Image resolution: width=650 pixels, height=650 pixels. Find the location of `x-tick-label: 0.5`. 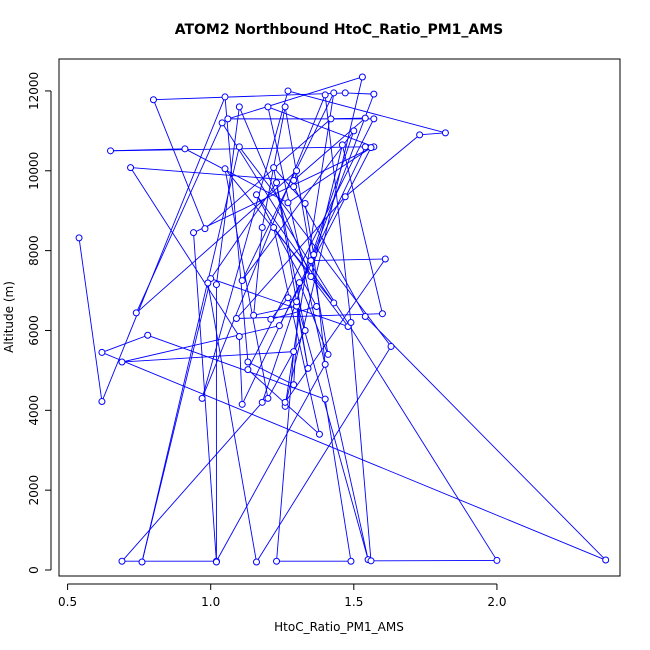

x-tick-label: 0.5 is located at coordinates (67, 602).